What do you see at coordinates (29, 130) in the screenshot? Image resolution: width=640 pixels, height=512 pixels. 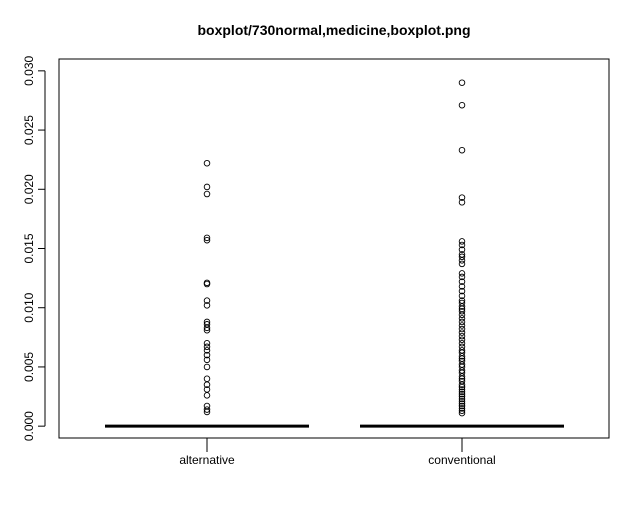 I see `y-tick-label: 0.025` at bounding box center [29, 130].